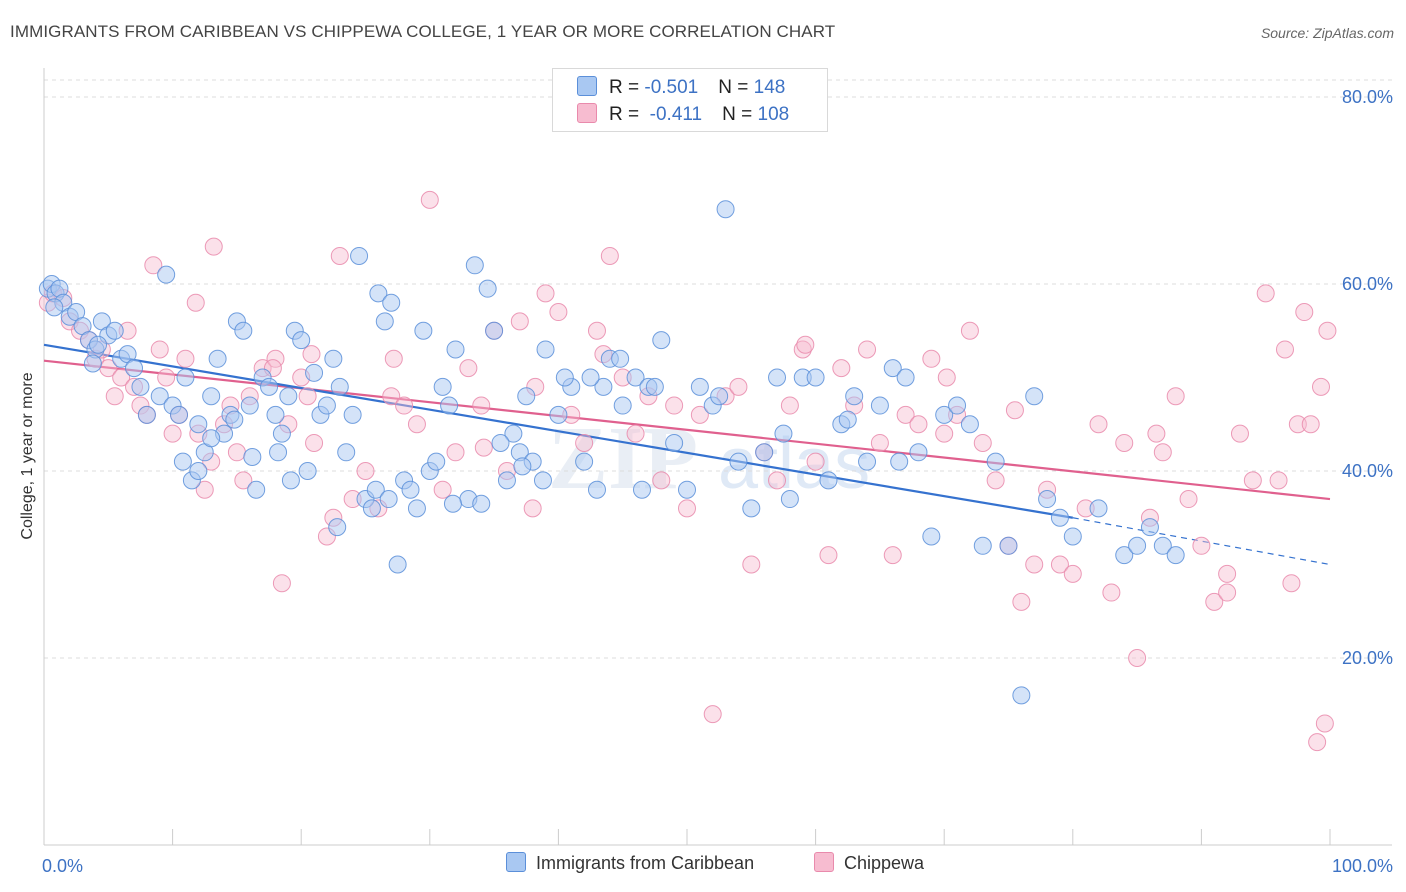  What do you see at coordinates (1367, 471) in the screenshot?
I see `y-tick-label: 40.0%` at bounding box center [1367, 471].